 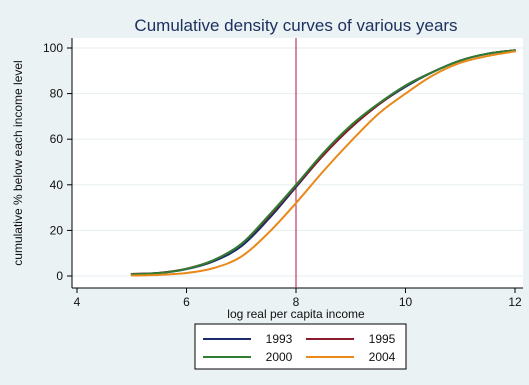 I want to click on x-tick-label: 8, so click(x=296, y=302).